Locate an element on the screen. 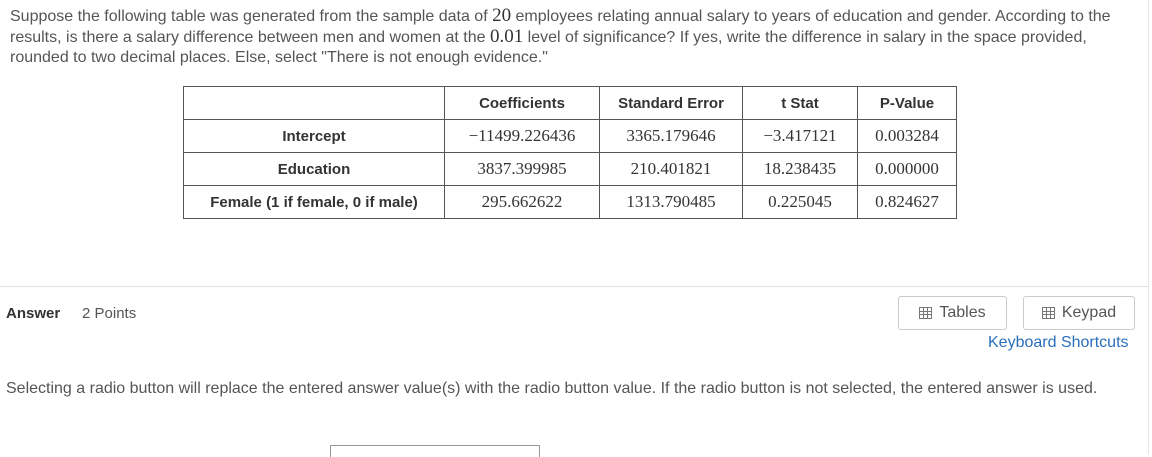 This screenshot has height=457, width=1152. table-cell: 295.662622 is located at coordinates (522, 202).